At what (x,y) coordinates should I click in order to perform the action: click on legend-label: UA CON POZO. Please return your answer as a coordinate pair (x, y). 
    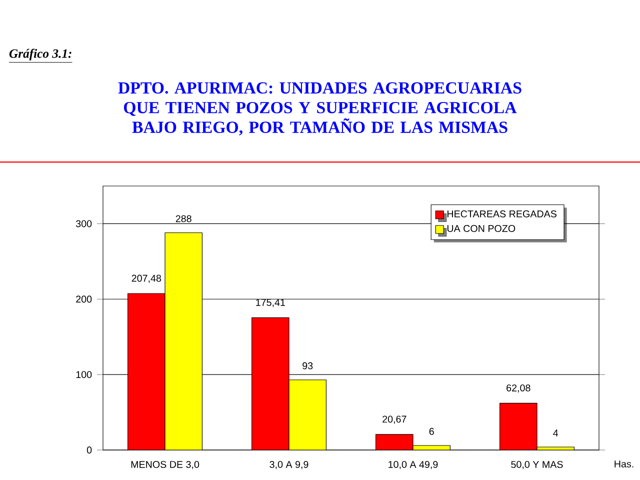
    Looking at the image, I should click on (481, 228).